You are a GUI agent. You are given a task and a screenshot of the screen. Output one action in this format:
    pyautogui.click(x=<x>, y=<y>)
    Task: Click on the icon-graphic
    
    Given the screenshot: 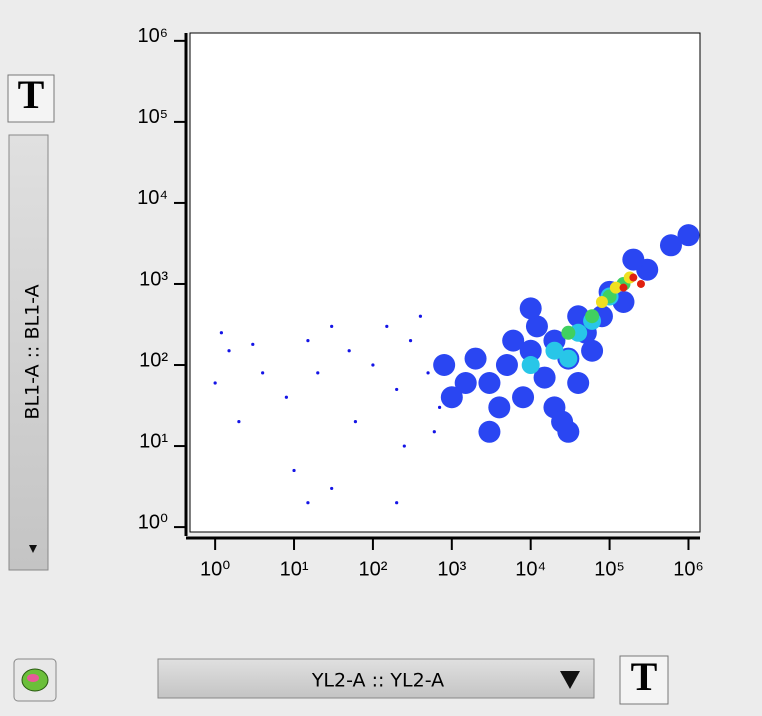 What is the action you would take?
    pyautogui.click(x=33, y=678)
    